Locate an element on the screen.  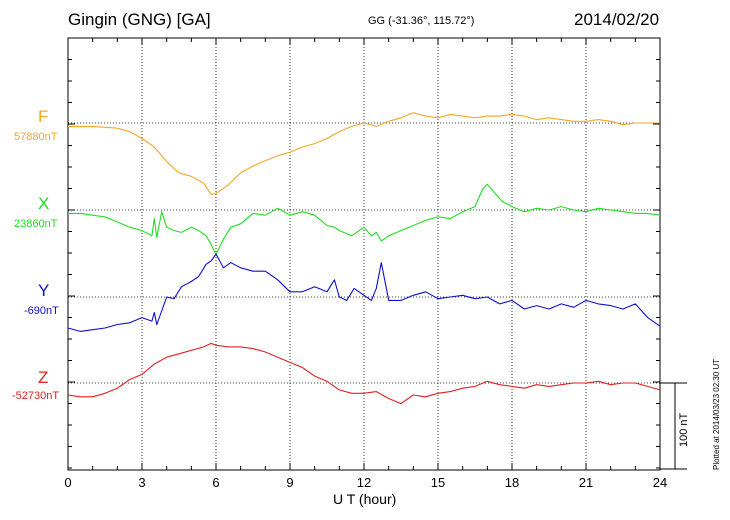
x-tick-label: 0 is located at coordinates (67, 482).